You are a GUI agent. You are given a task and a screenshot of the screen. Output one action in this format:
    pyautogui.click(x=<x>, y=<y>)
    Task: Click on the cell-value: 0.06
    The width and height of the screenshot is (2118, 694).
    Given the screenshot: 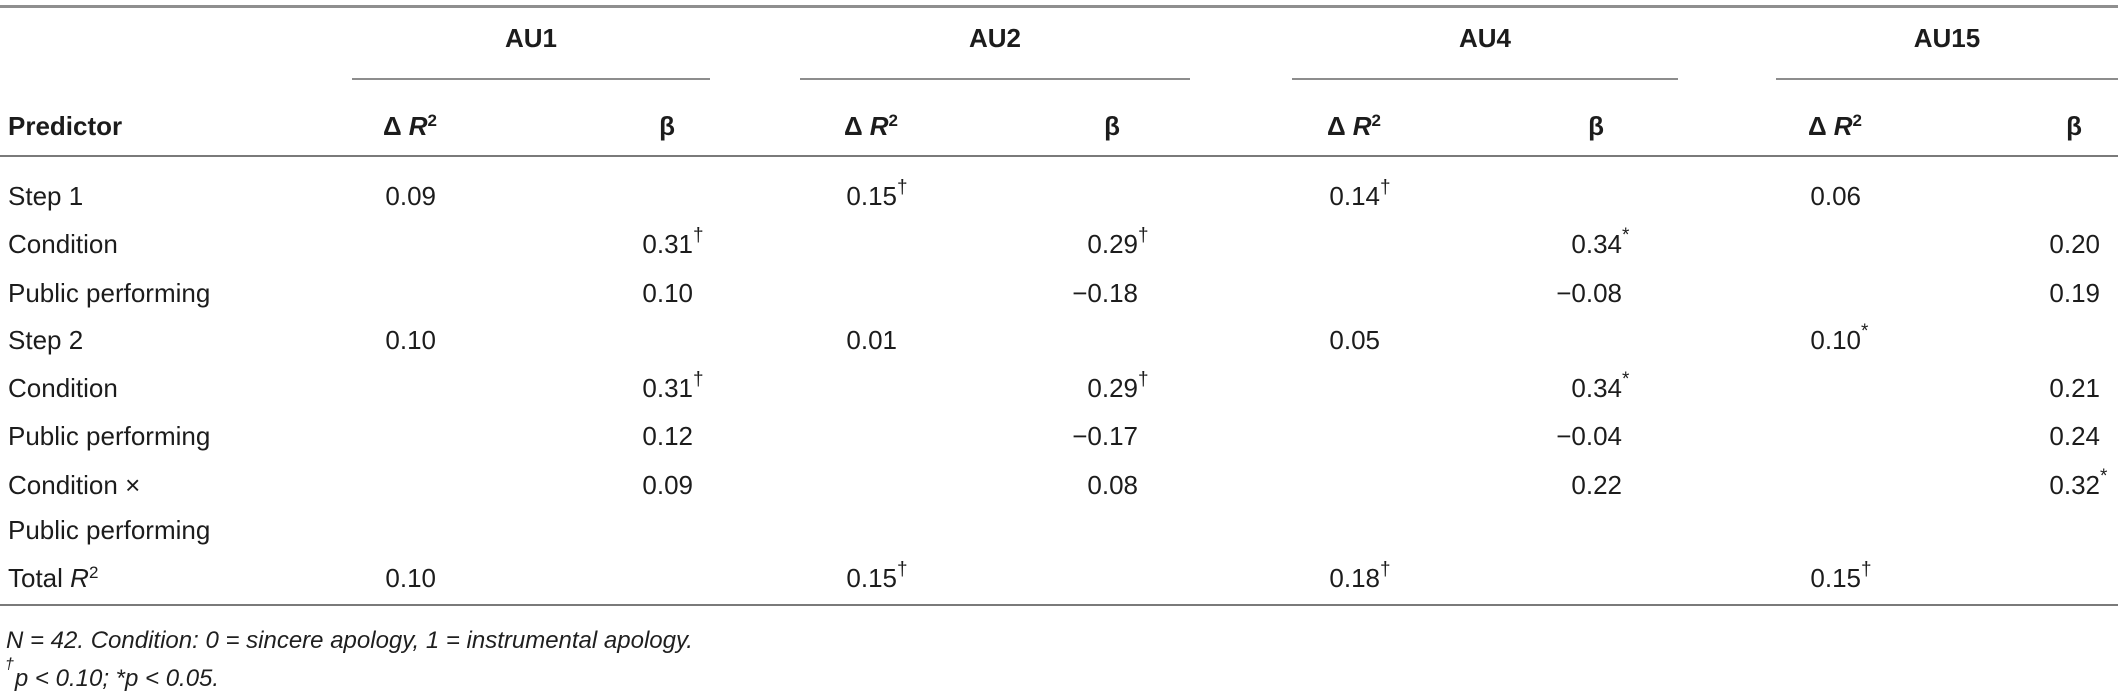 What is the action you would take?
    pyautogui.click(x=1835, y=196)
    